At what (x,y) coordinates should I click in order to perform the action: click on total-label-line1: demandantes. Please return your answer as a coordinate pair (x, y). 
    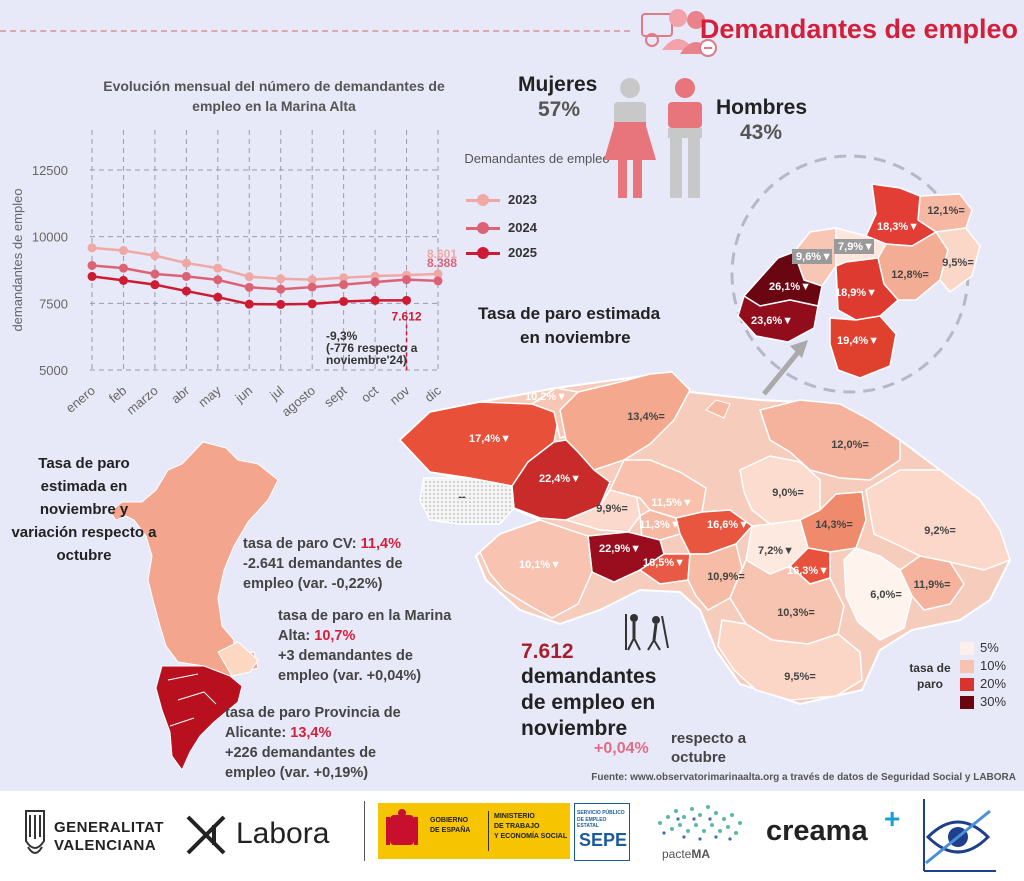
    Looking at the image, I should click on (589, 676).